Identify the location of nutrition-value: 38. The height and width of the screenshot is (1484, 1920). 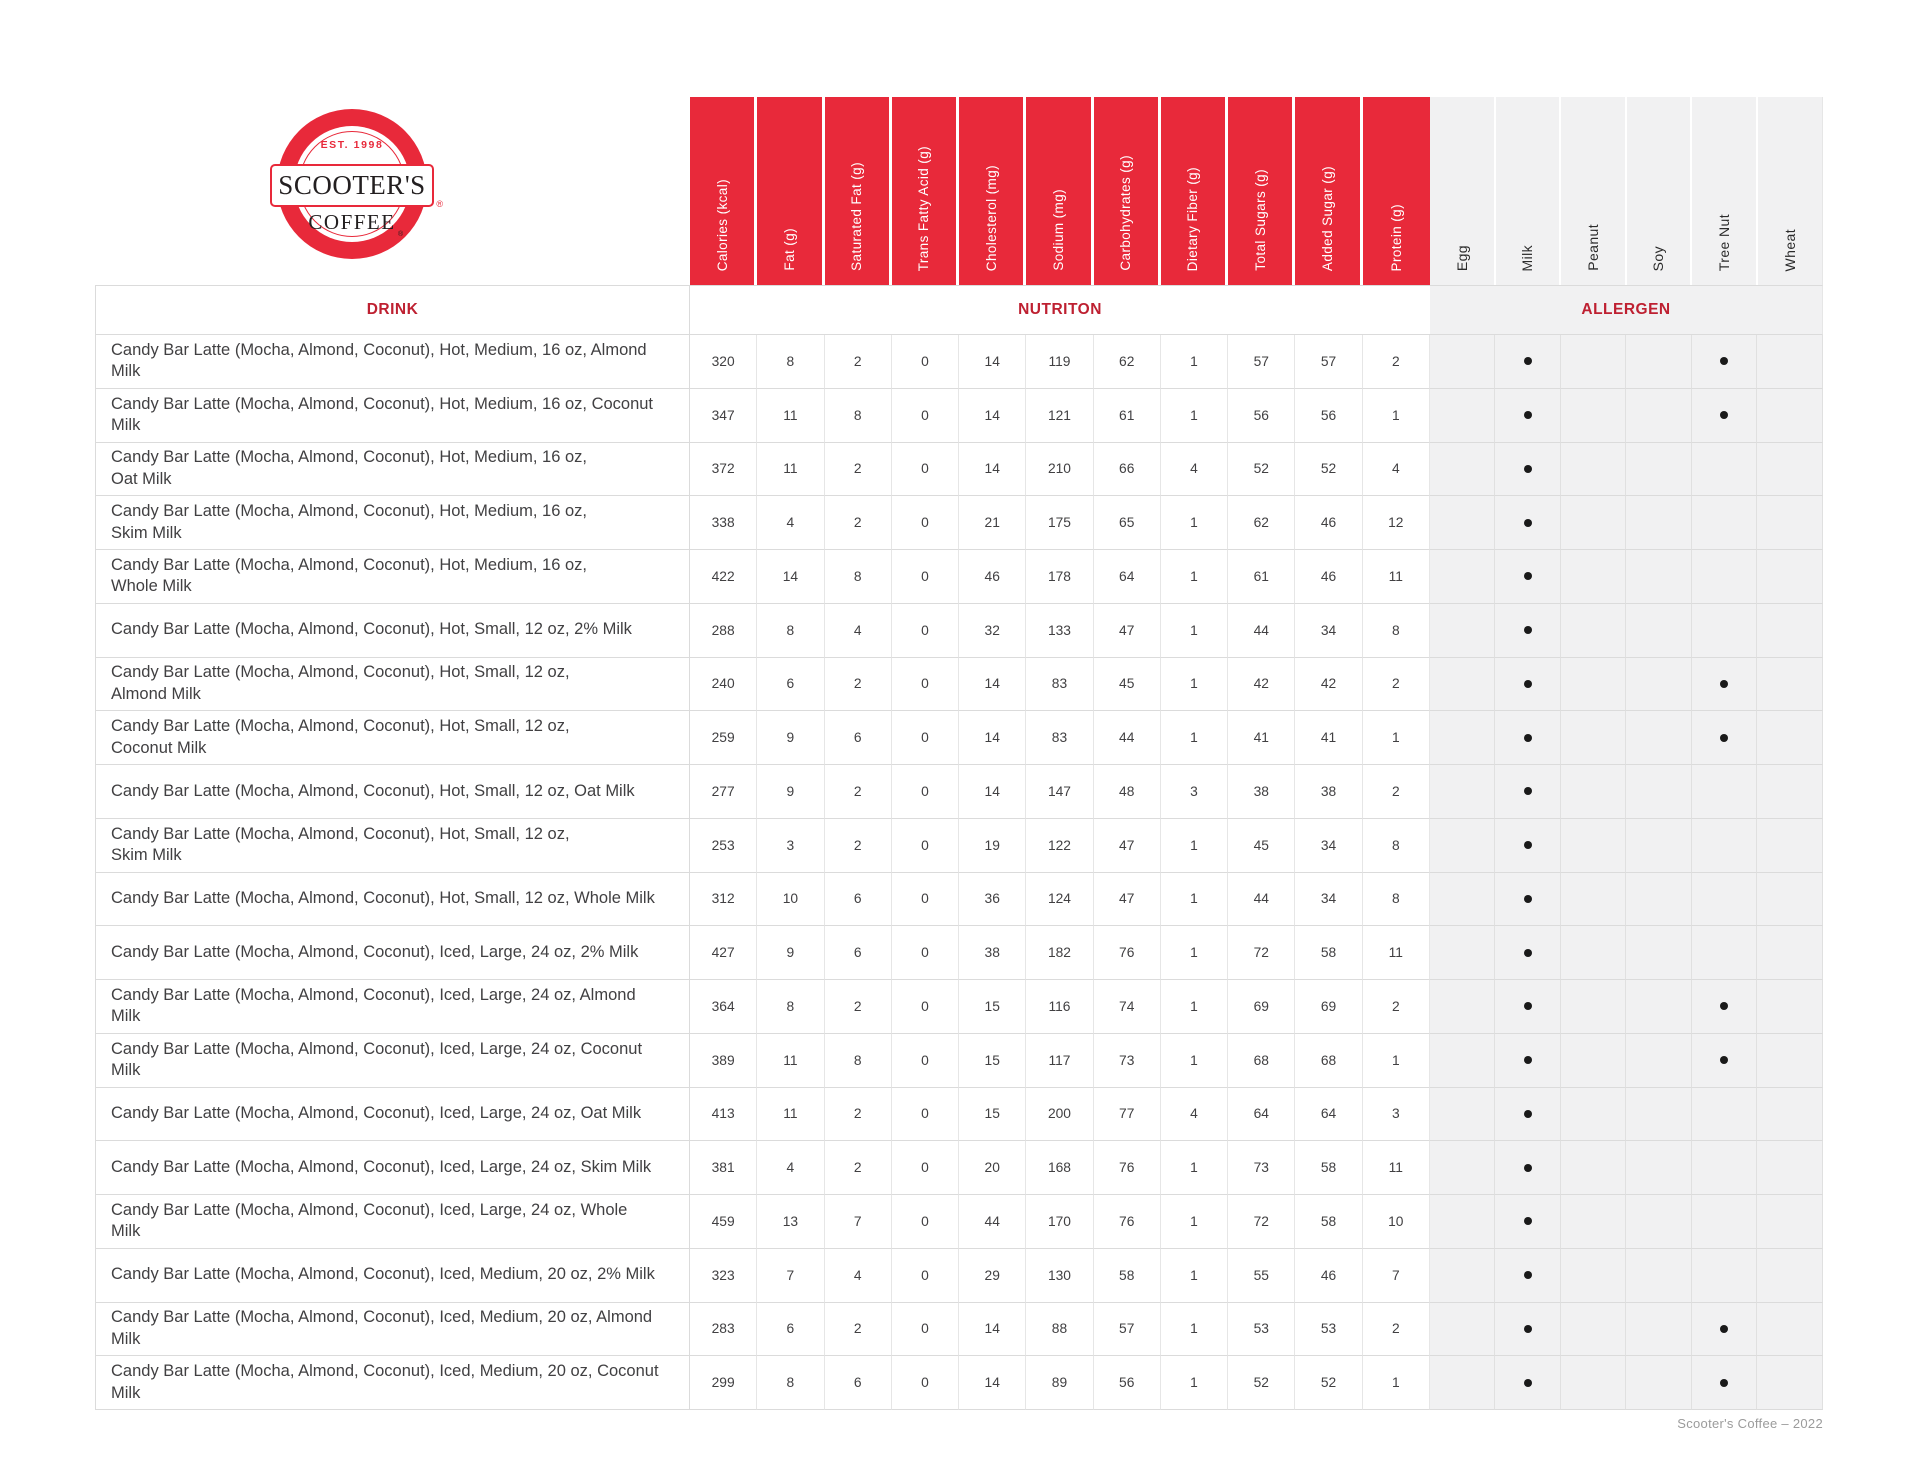
(1262, 792).